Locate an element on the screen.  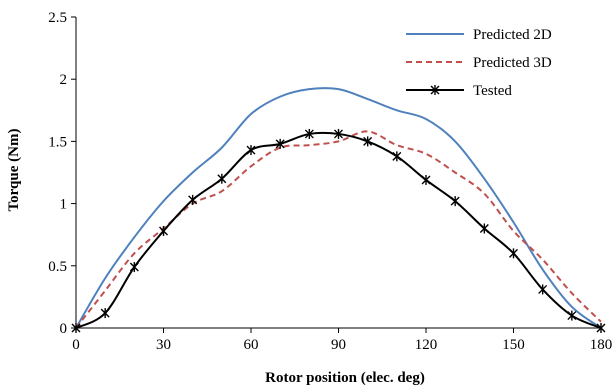
x-tick-label: 120 is located at coordinates (426, 345).